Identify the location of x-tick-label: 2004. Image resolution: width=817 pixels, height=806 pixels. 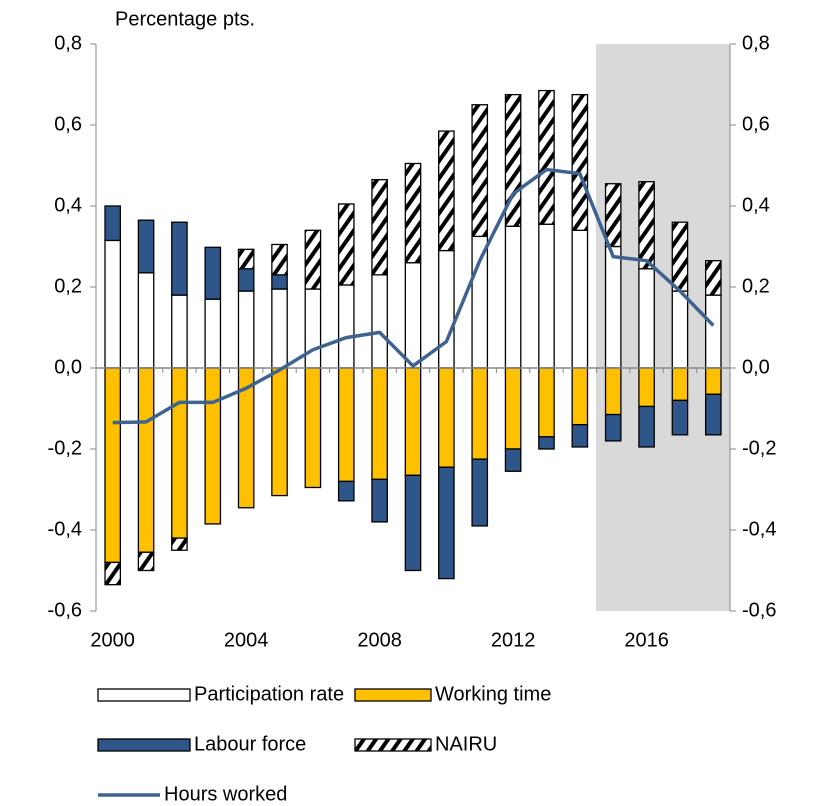
(246, 640).